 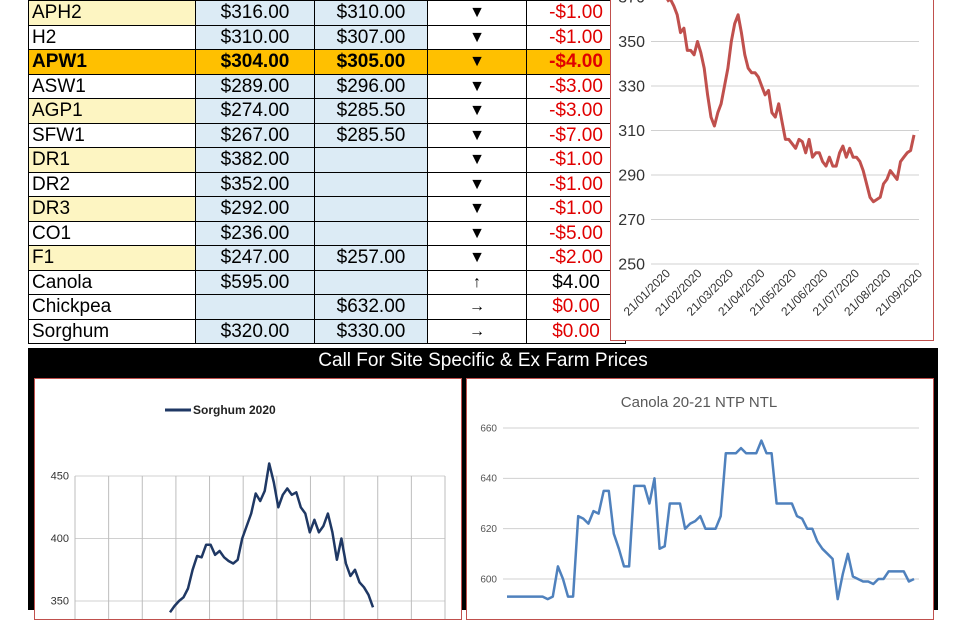 What do you see at coordinates (255, 62) in the screenshot?
I see `price-1: $304.00` at bounding box center [255, 62].